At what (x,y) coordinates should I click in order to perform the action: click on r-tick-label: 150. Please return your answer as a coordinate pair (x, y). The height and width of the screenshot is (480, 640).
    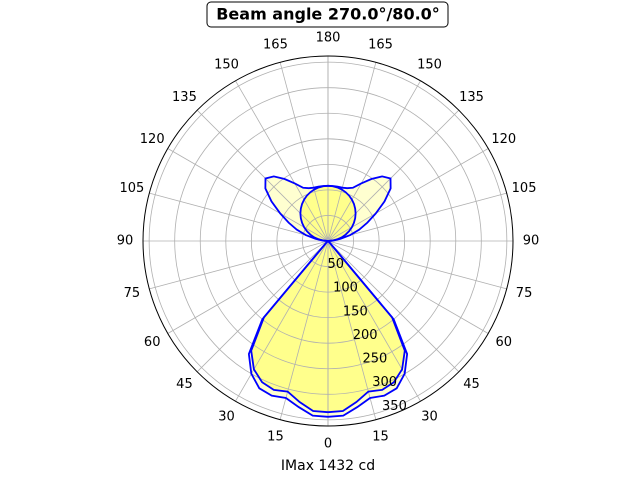
    Looking at the image, I should click on (355, 311).